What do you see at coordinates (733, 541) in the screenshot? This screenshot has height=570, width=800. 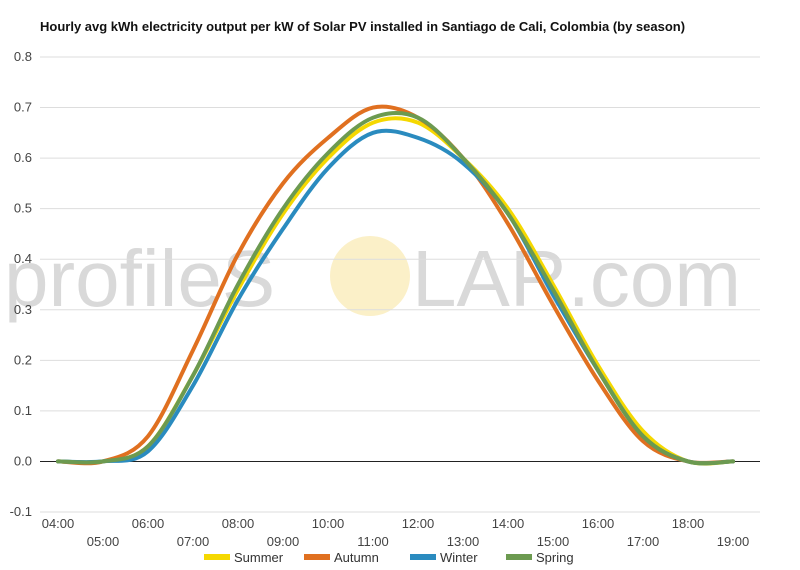 I see `x-tick-label: 19:00` at bounding box center [733, 541].